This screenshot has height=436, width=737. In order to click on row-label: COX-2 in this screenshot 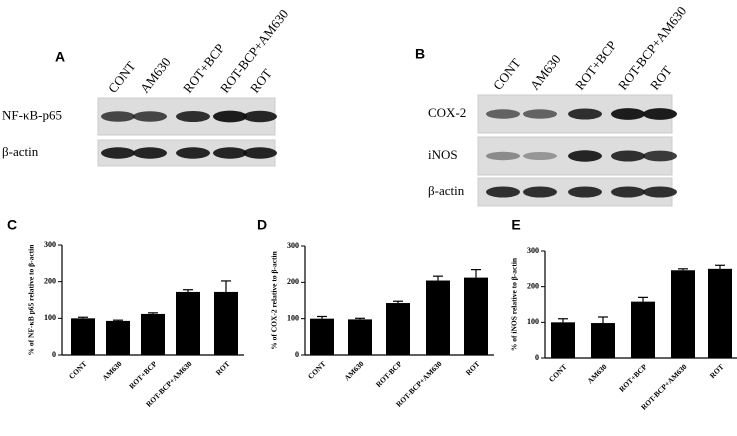, I will do `click(447, 112)`.